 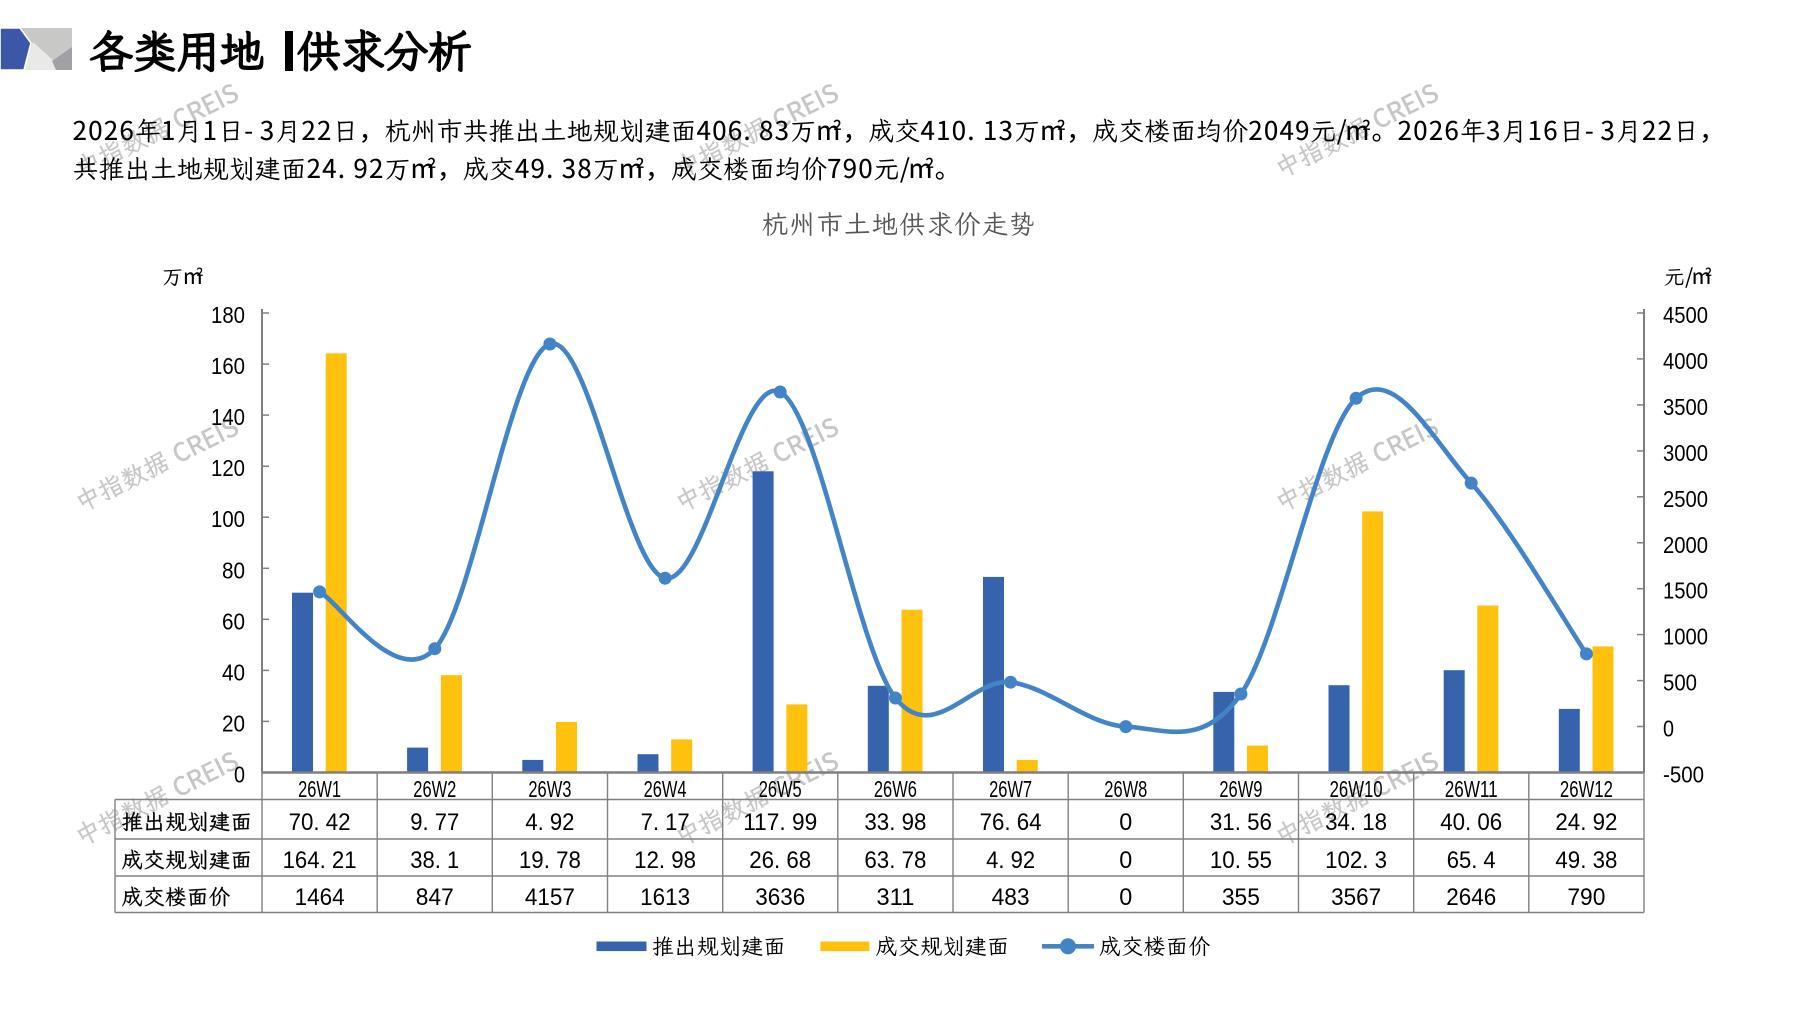 What do you see at coordinates (1241, 897) in the screenshot?
I see `svg-text: 355` at bounding box center [1241, 897].